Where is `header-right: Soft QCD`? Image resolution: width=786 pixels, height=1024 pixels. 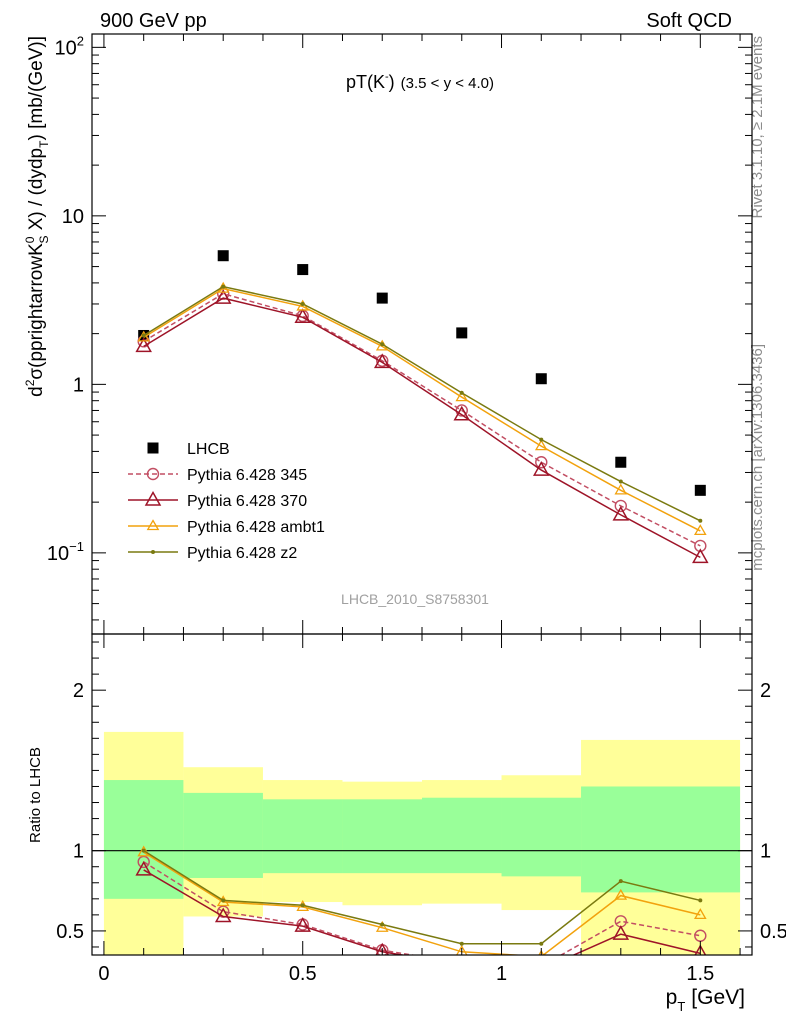
header-right: Soft QCD is located at coordinates (689, 21).